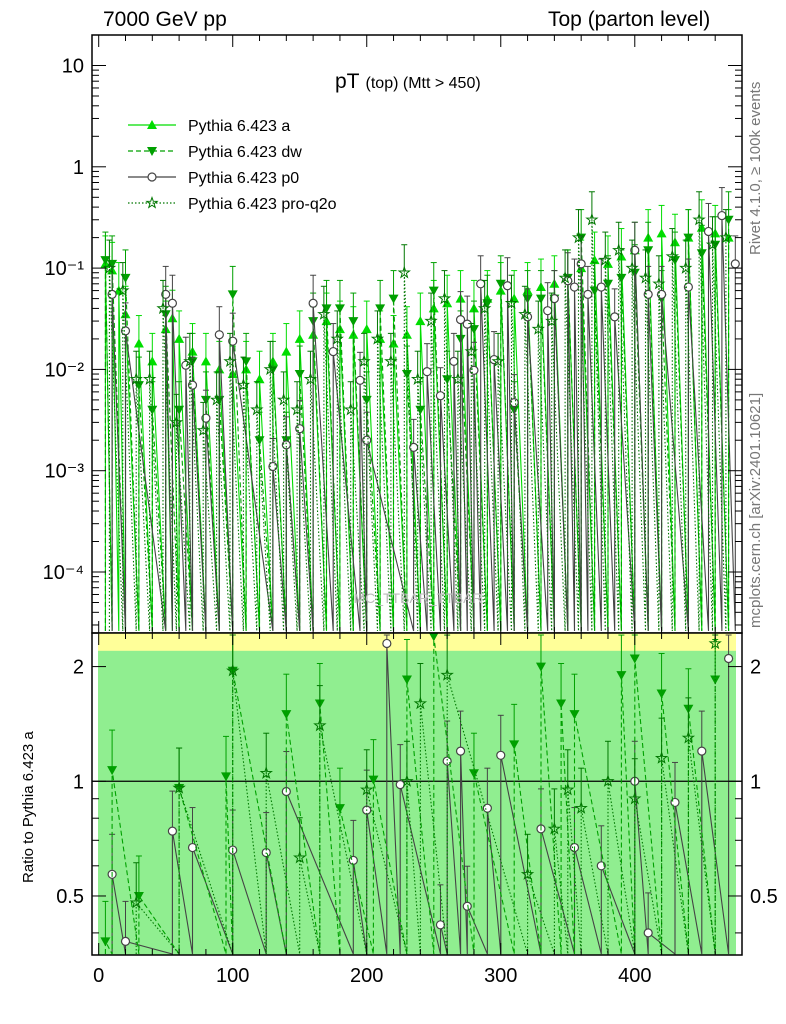 The image size is (786, 1024). I want to click on x-tick-label: 0, so click(98, 976).